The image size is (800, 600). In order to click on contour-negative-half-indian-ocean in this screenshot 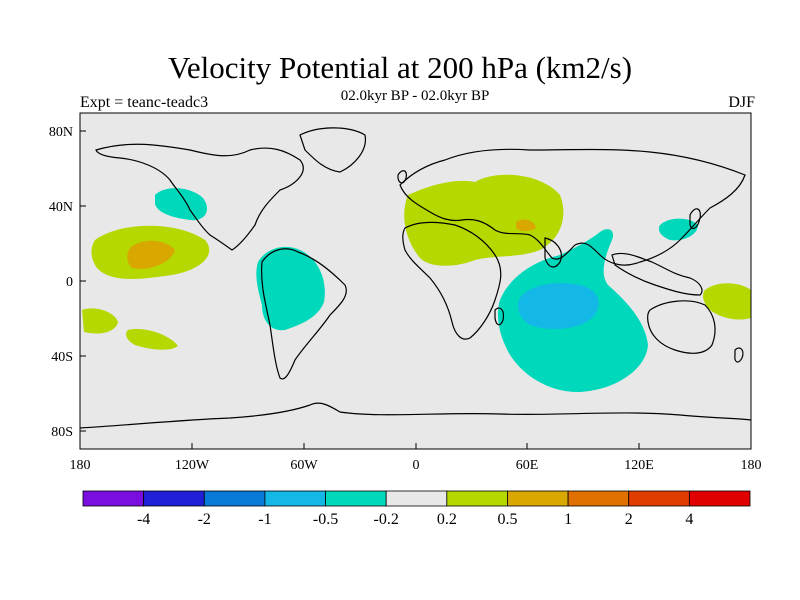, I will do `click(558, 306)`.